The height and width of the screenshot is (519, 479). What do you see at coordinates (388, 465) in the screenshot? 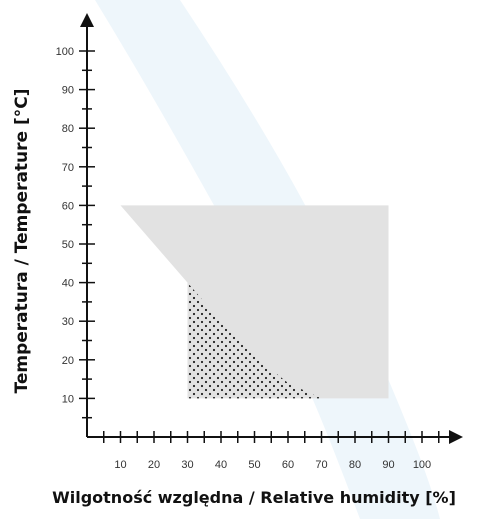
I see `x-tick-label: 90` at bounding box center [388, 465].